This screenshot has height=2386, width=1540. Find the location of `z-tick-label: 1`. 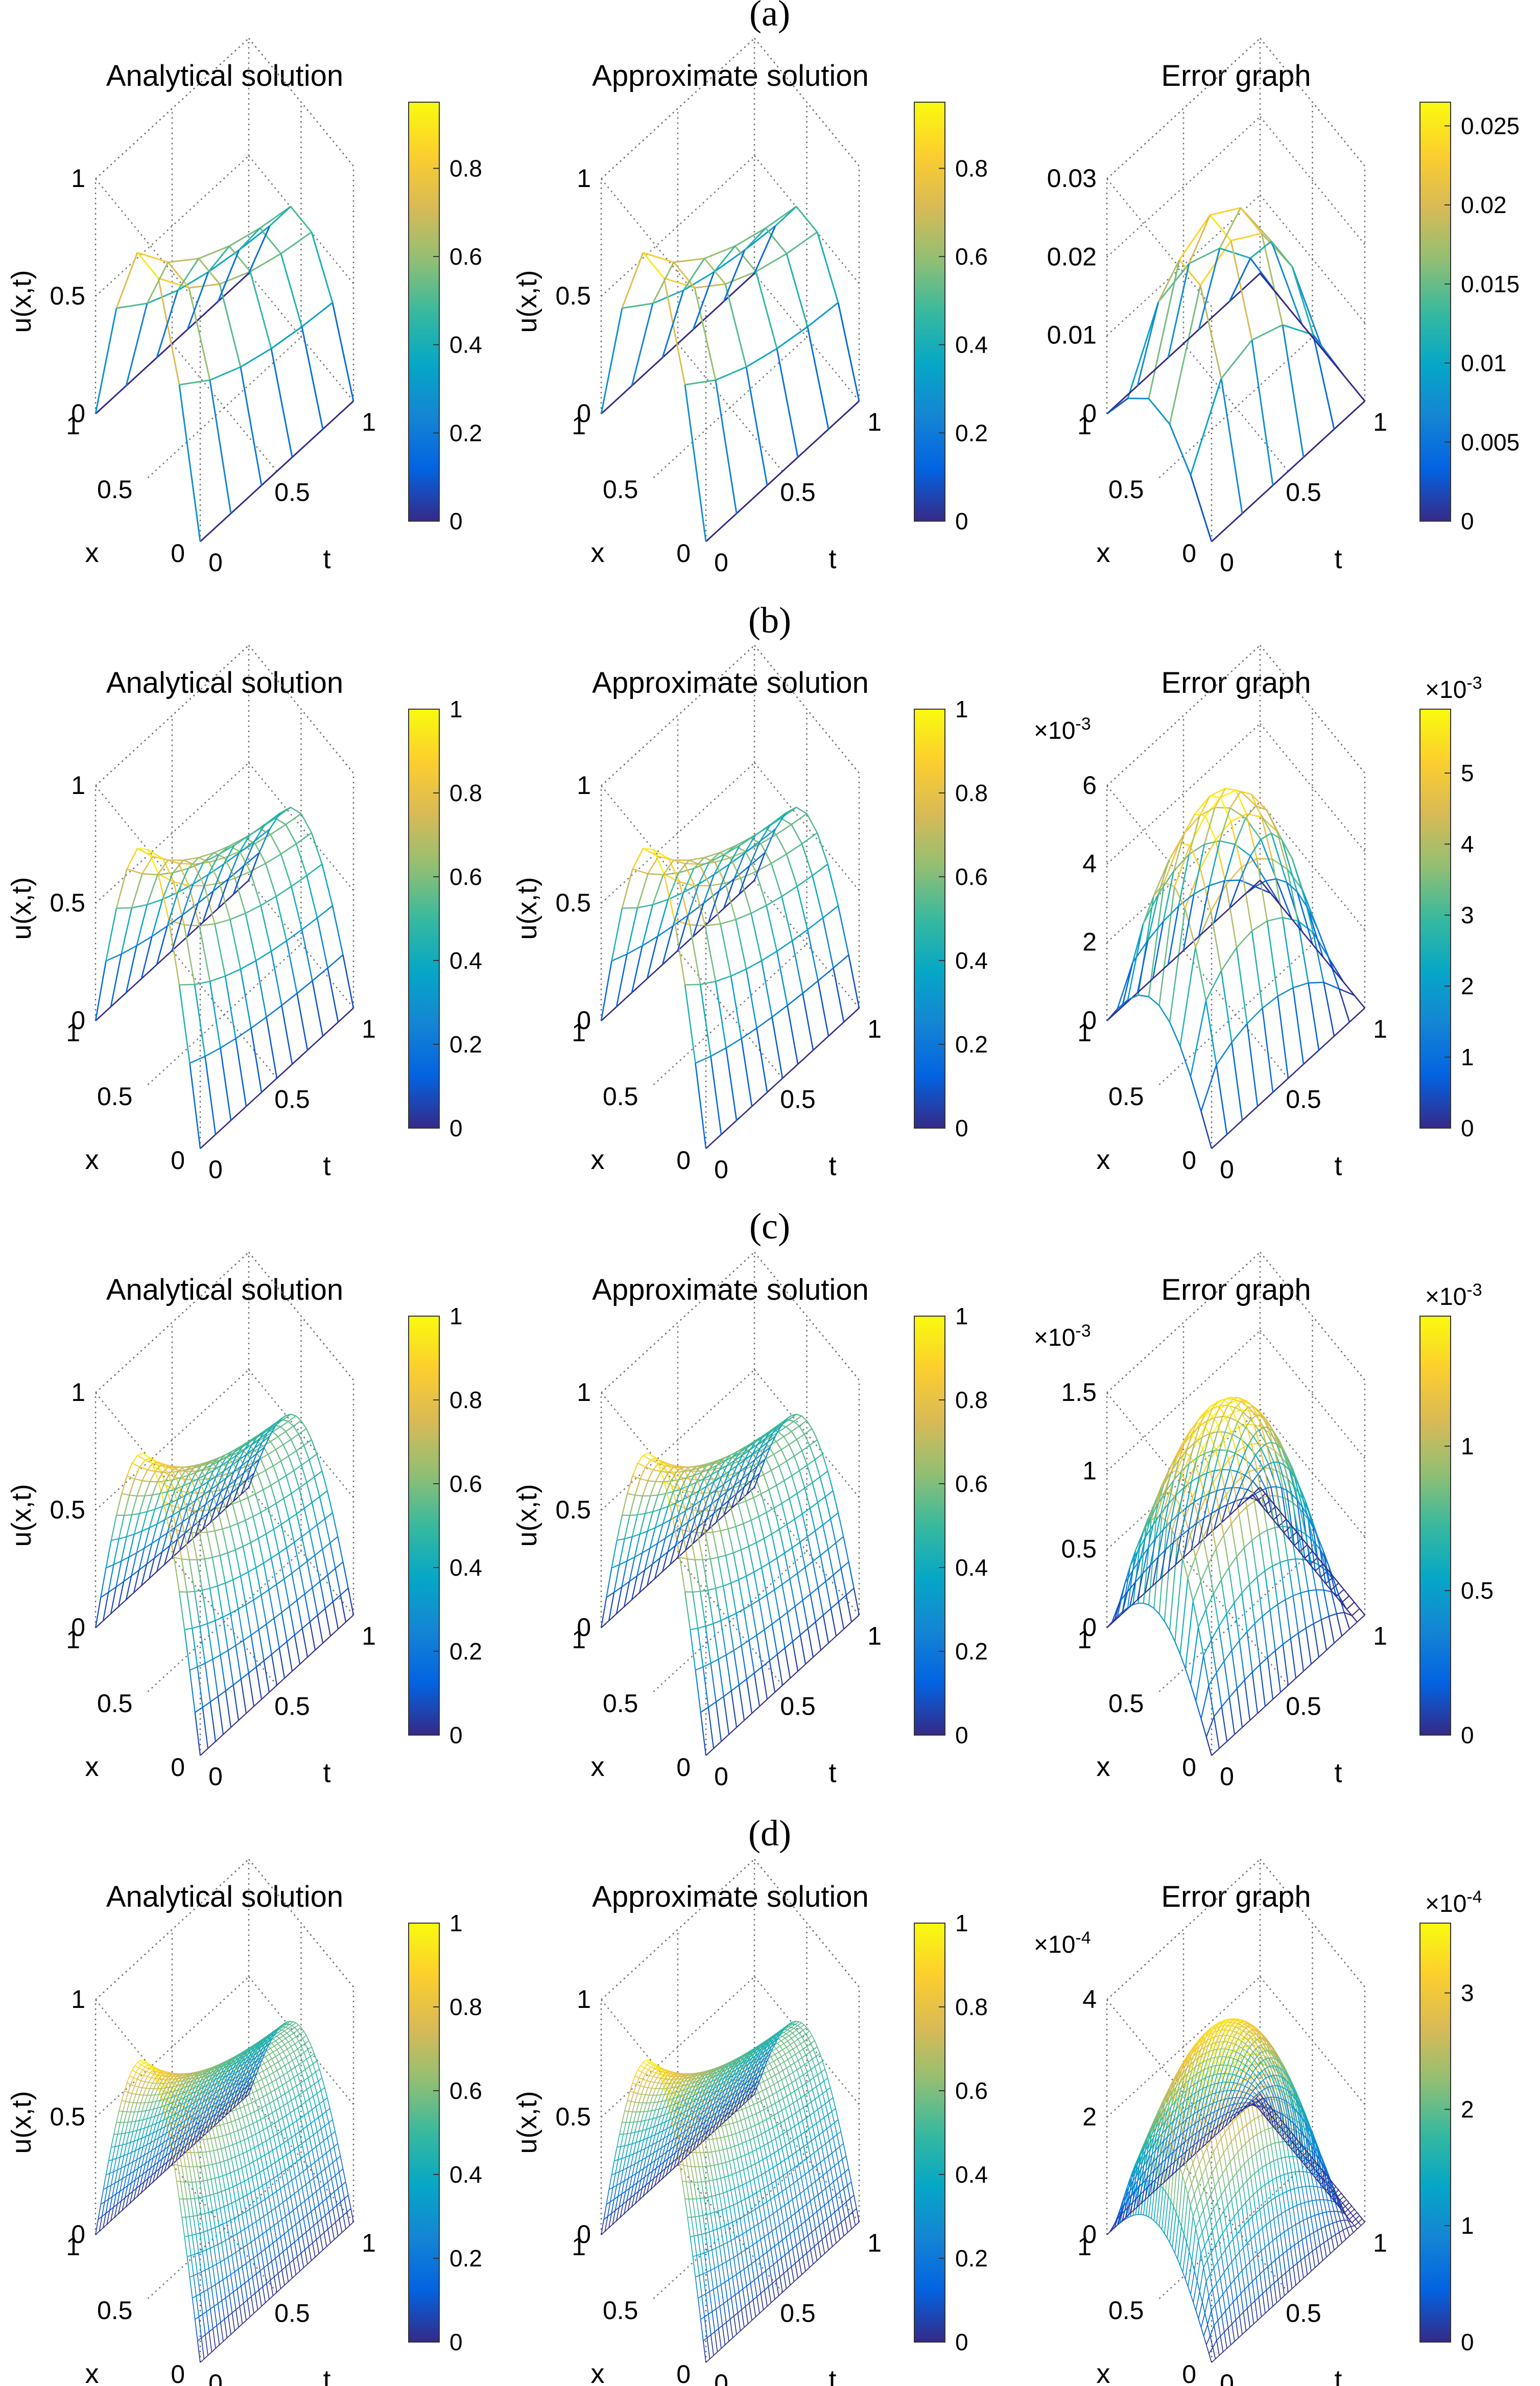

z-tick-label: 1 is located at coordinates (1089, 1470).